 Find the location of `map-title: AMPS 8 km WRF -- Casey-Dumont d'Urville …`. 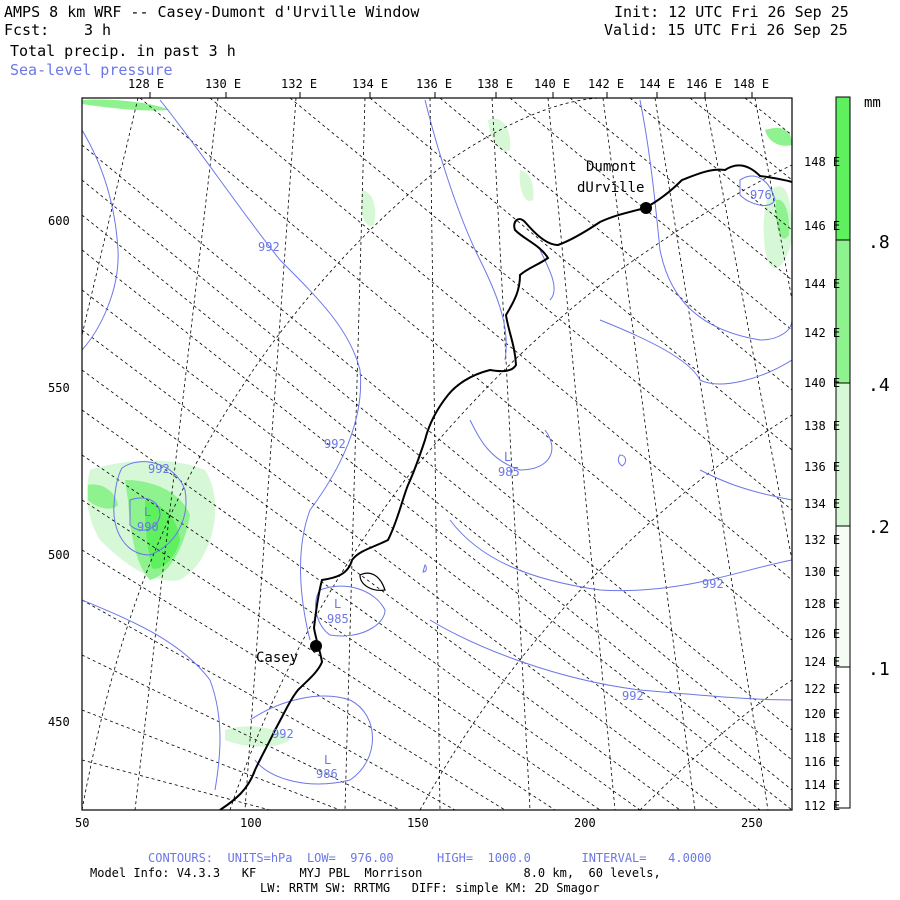

map-title: AMPS 8 km WRF -- Casey-Dumont d'Urville … is located at coordinates (212, 12).